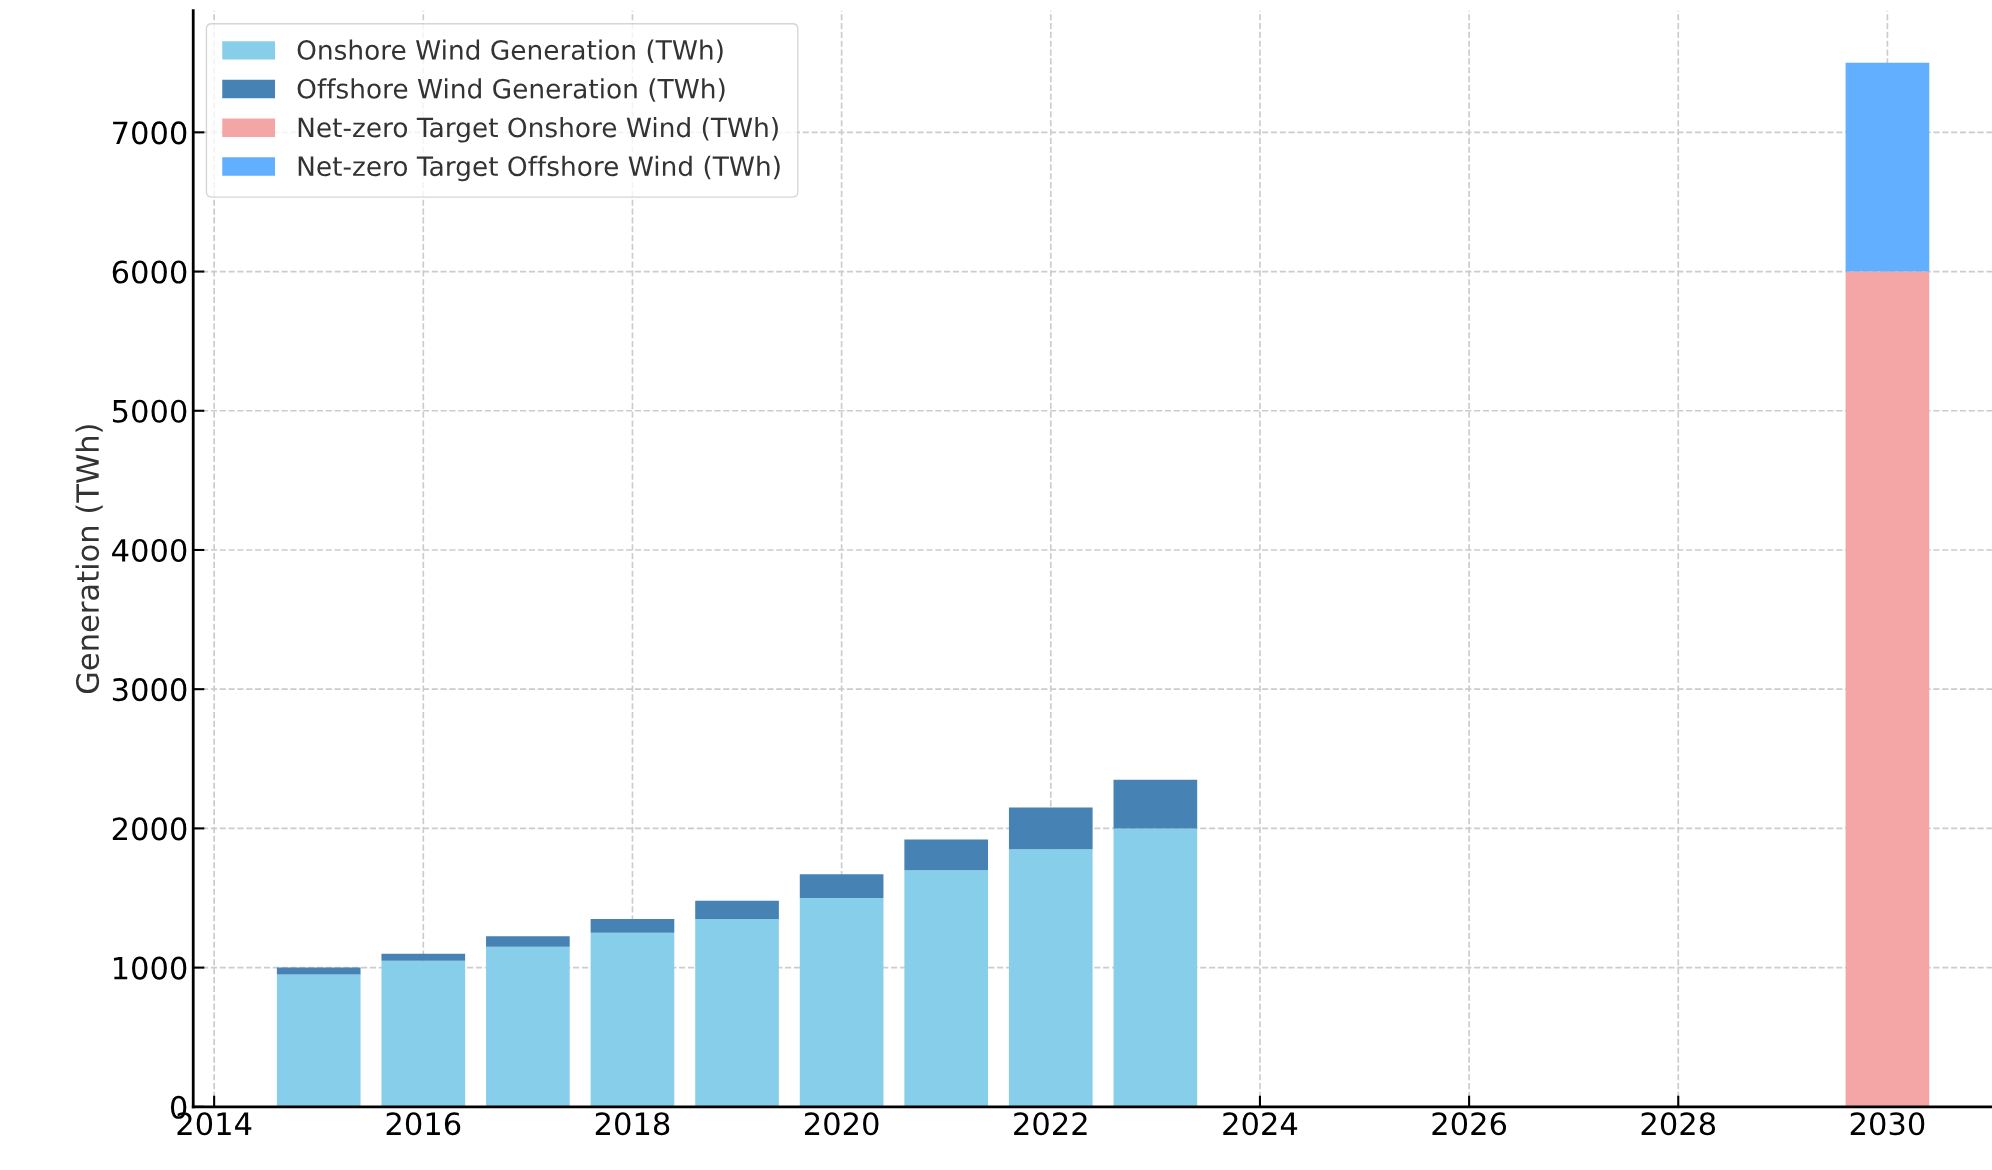  What do you see at coordinates (510, 51) in the screenshot?
I see `legend-label: Onshore Wind Generation (TWh)` at bounding box center [510, 51].